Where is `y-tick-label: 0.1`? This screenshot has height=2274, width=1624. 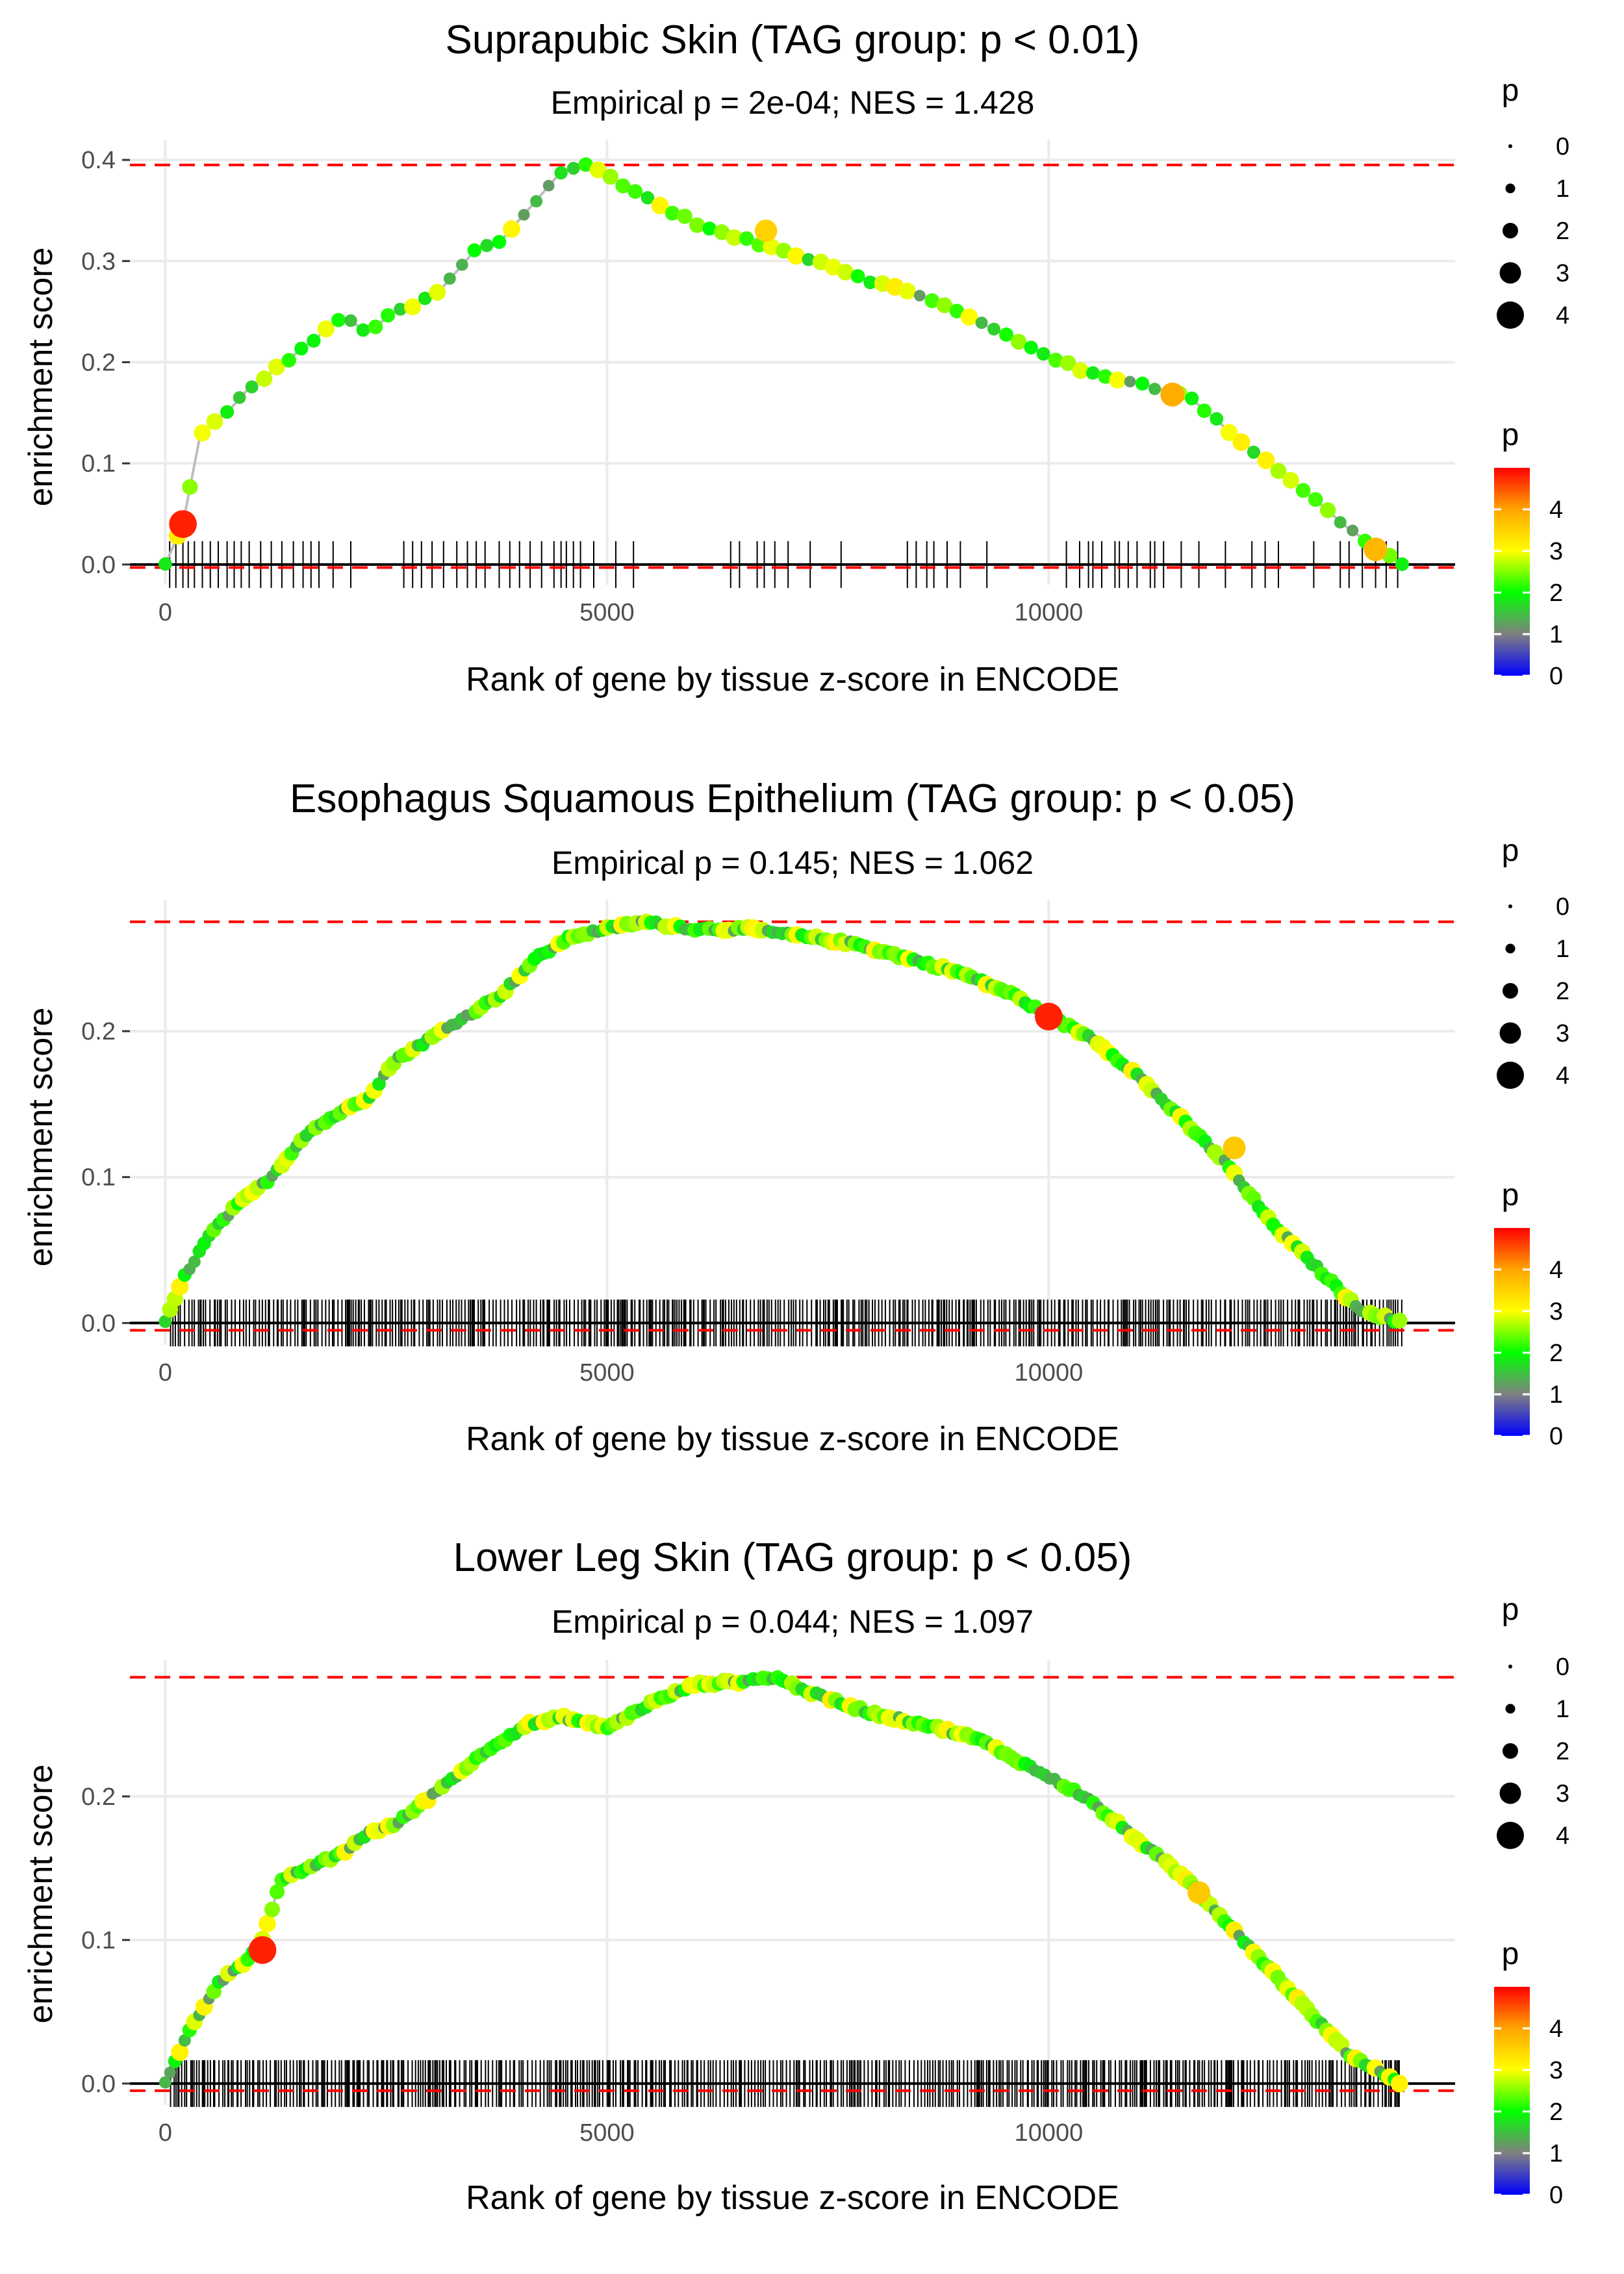
y-tick-label: 0.1 is located at coordinates (98, 1178).